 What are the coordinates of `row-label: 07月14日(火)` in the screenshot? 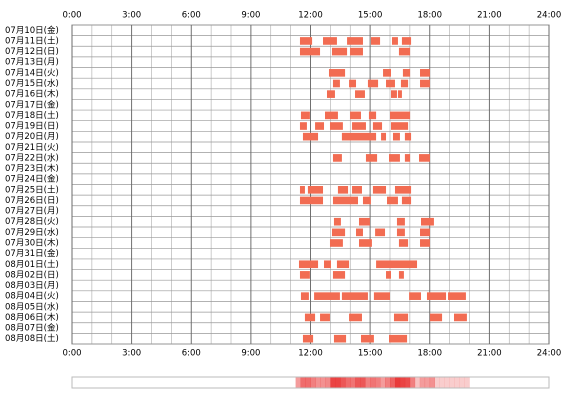 It's located at (32, 73).